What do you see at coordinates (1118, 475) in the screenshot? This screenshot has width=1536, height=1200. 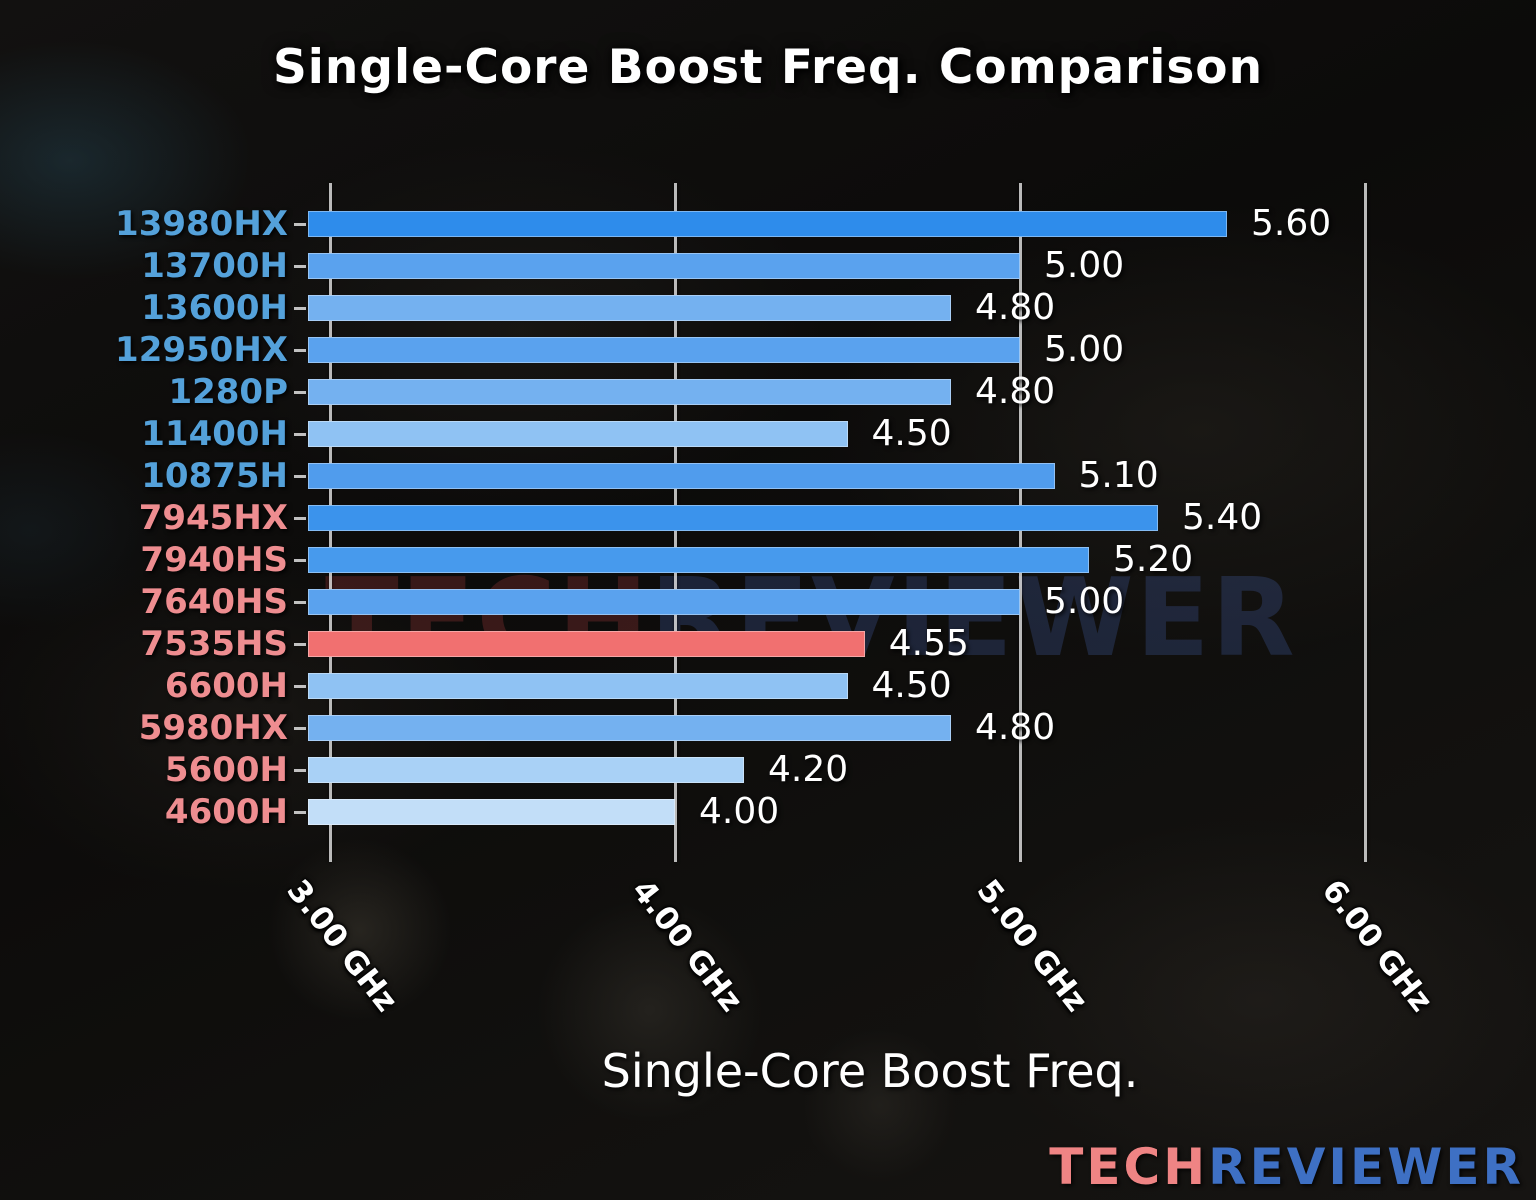 I see `value-label: 5.10` at bounding box center [1118, 475].